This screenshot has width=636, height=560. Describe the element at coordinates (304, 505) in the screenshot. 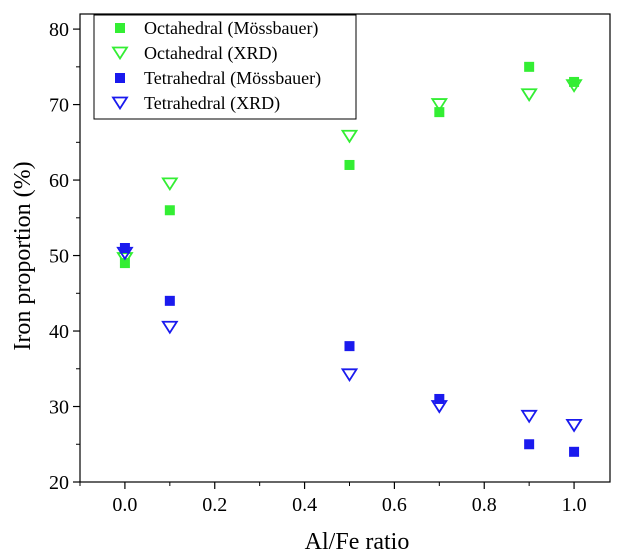

I see `x-tick-label: 0.4` at that location.